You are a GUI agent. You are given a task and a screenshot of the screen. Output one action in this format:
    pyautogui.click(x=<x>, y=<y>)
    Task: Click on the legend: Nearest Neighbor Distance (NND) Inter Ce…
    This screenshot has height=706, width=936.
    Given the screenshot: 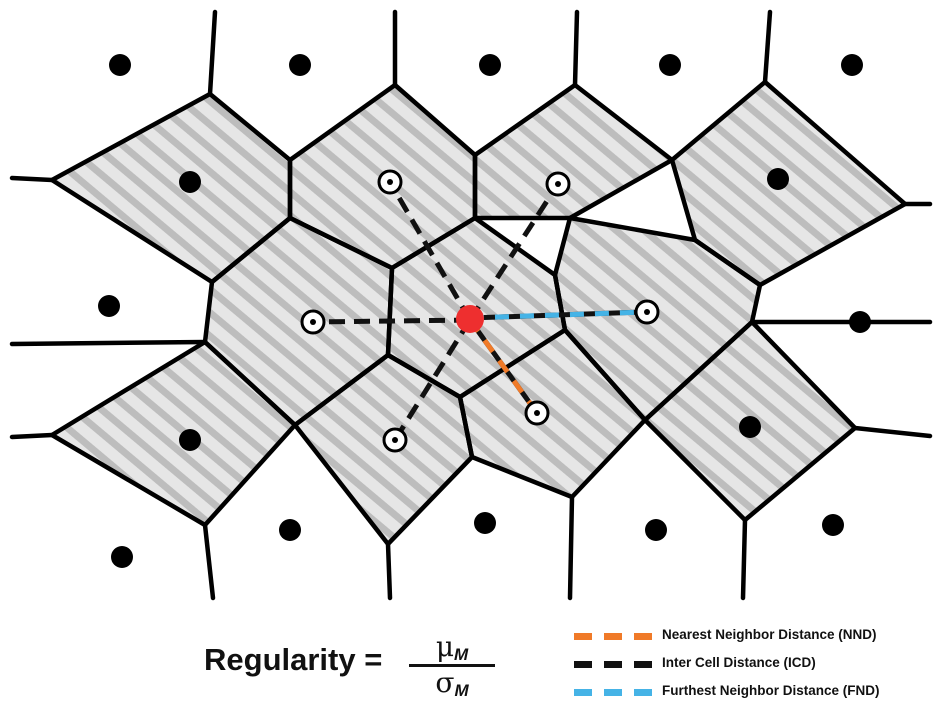 What is the action you would take?
    pyautogui.click(x=755, y=664)
    